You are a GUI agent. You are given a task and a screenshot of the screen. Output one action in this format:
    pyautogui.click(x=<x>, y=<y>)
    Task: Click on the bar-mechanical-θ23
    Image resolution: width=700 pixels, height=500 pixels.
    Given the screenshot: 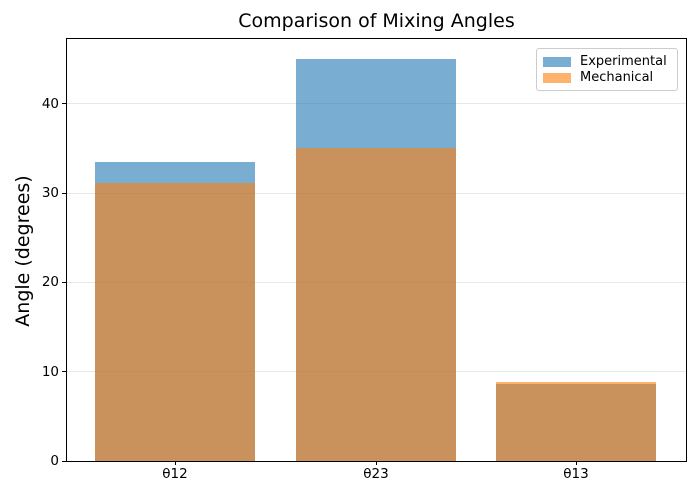 What is the action you would take?
    pyautogui.click(x=376, y=304)
    